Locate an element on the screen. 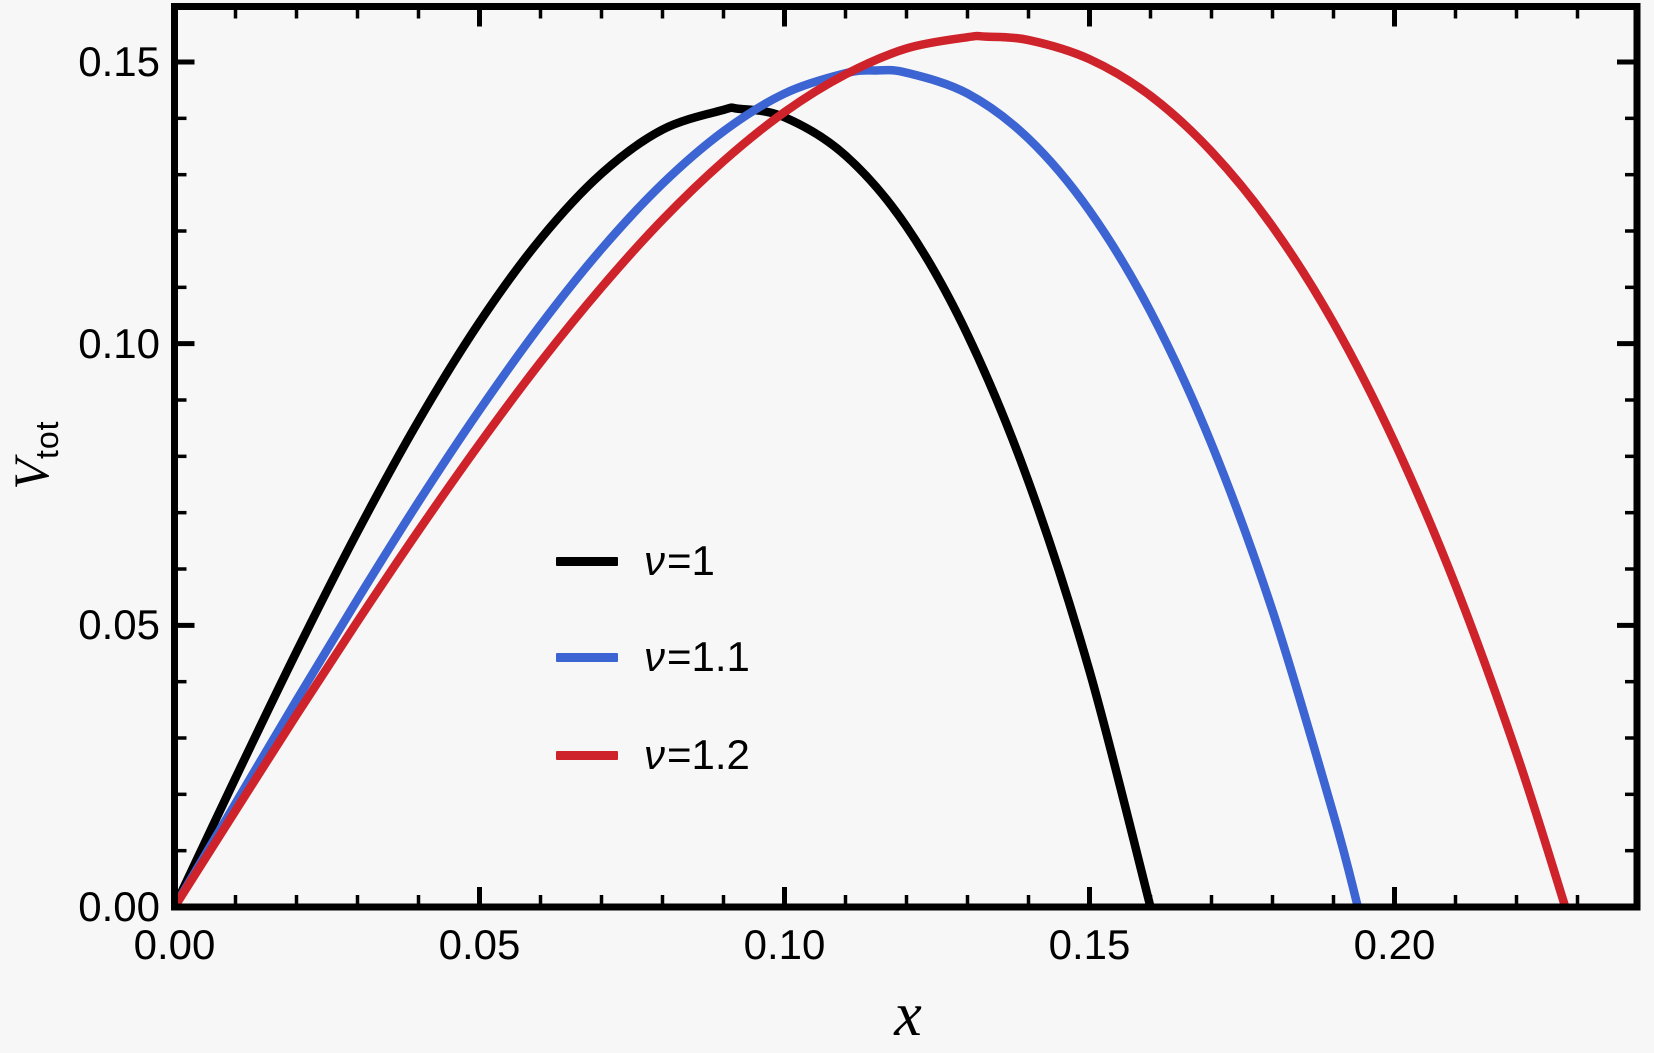 The width and height of the screenshot is (1654, 1053). x-tick-label: 0.05 is located at coordinates (479, 944).